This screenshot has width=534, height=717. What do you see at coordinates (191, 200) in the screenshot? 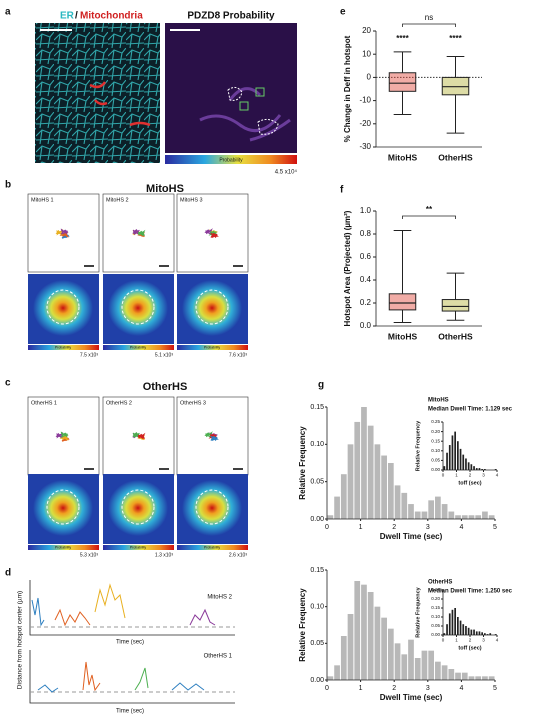
I see `track-label: MitoHS 3` at bounding box center [191, 200].